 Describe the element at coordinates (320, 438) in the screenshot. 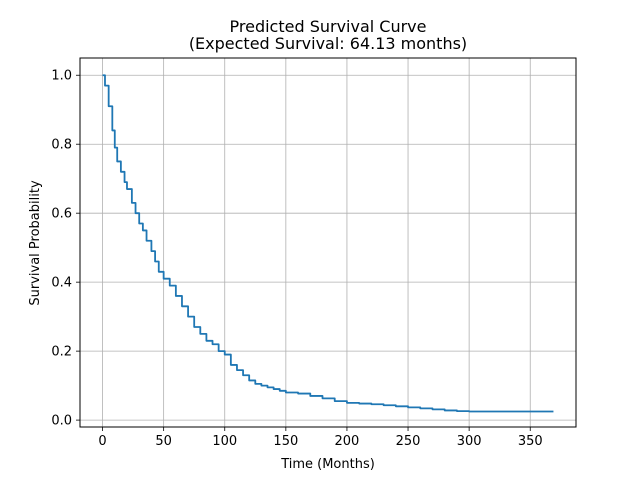

I see `x-axis-ticks: 0 50 100 150 200 250 300 350` at that location.